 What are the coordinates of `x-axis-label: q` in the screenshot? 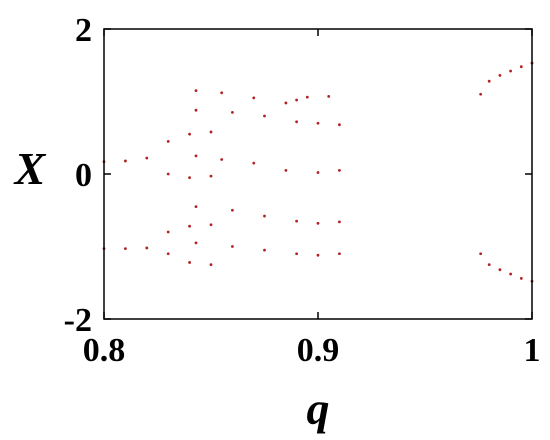 It's located at (318, 408).